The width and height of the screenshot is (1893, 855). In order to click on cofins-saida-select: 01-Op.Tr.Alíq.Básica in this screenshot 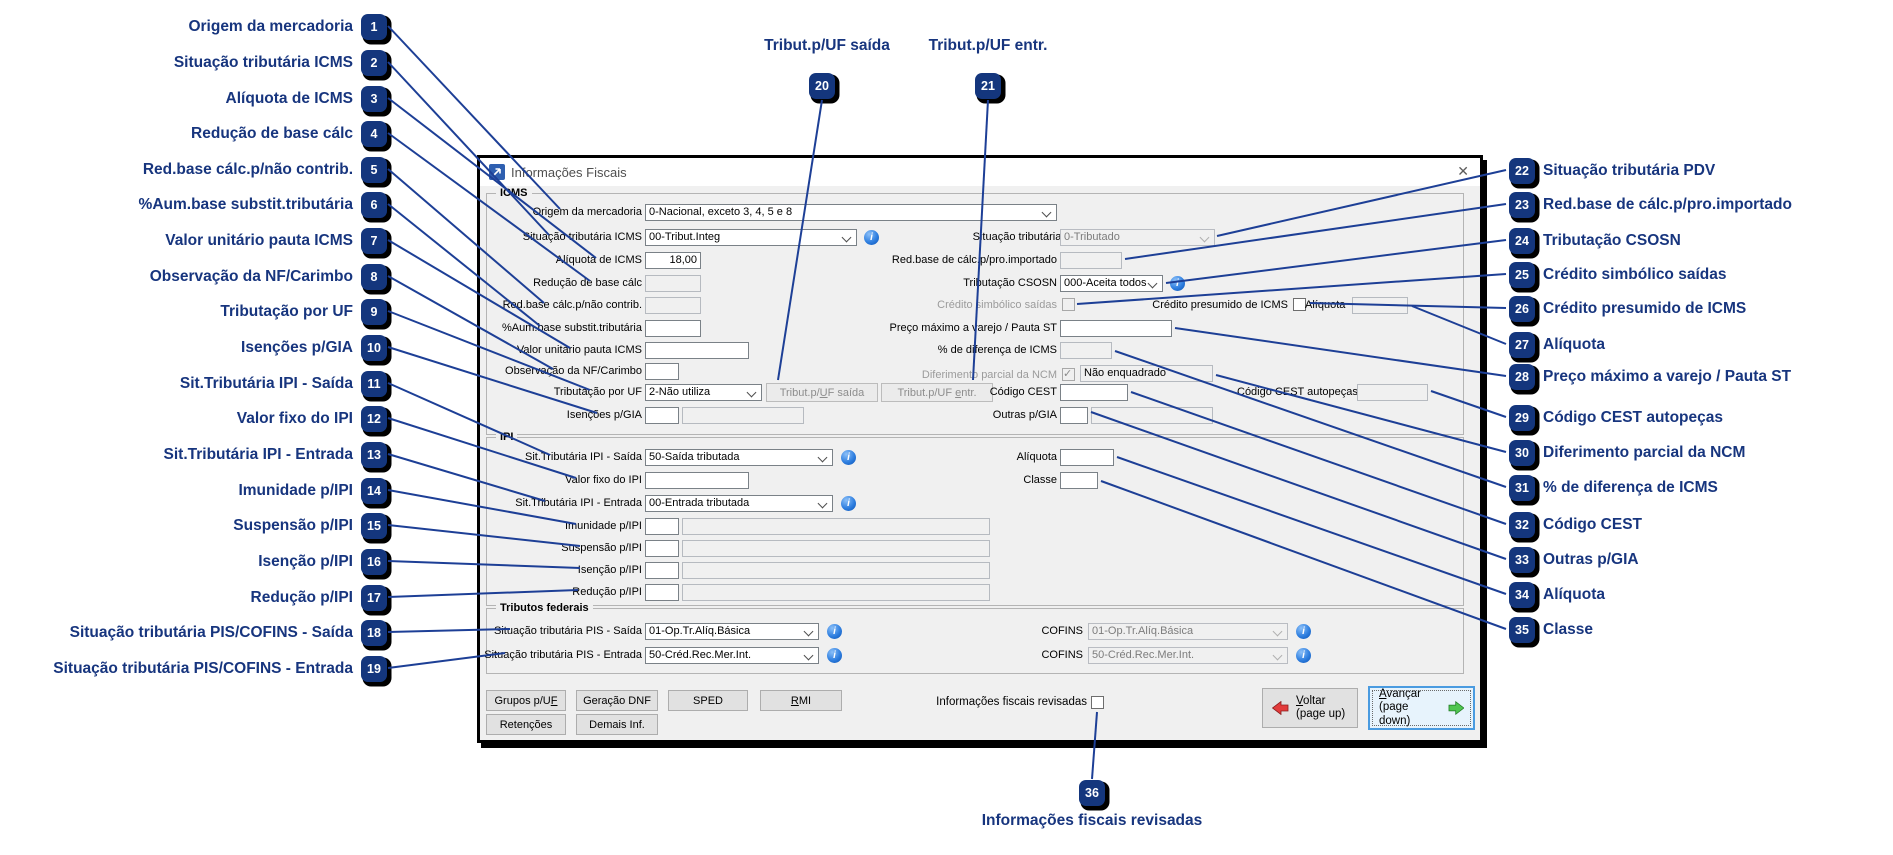, I will do `click(1188, 631)`.